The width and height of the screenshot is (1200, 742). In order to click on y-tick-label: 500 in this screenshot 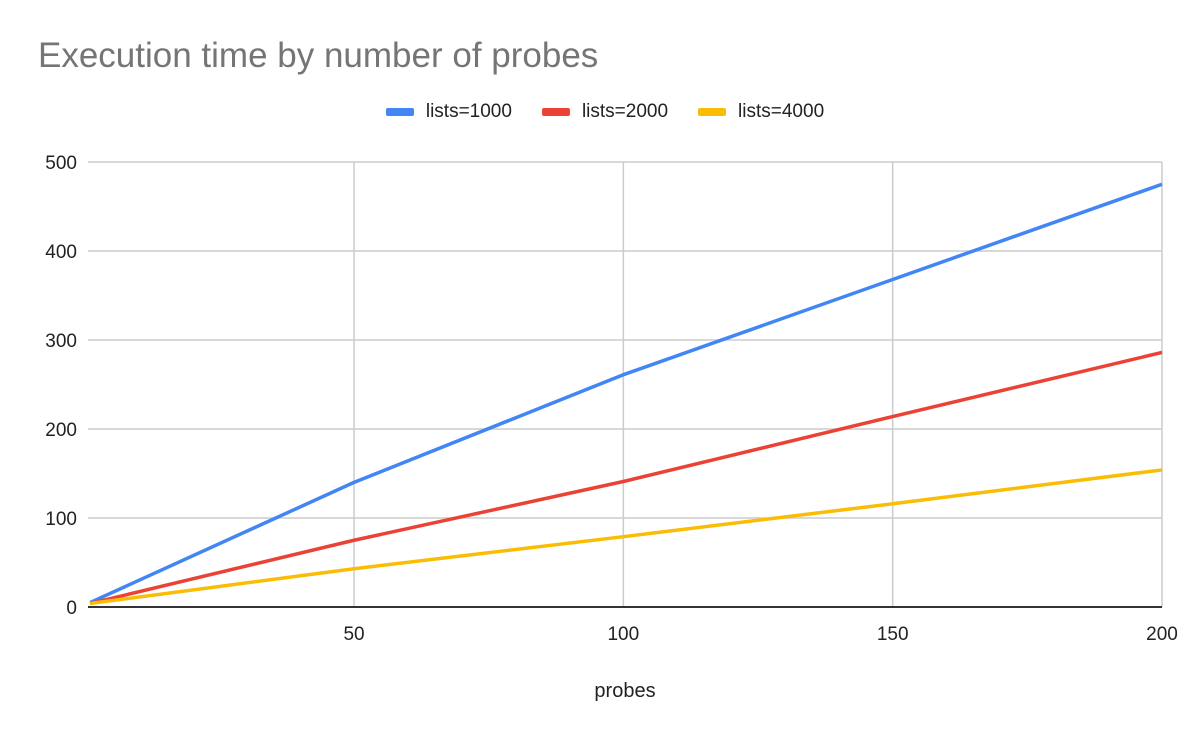, I will do `click(61, 163)`.